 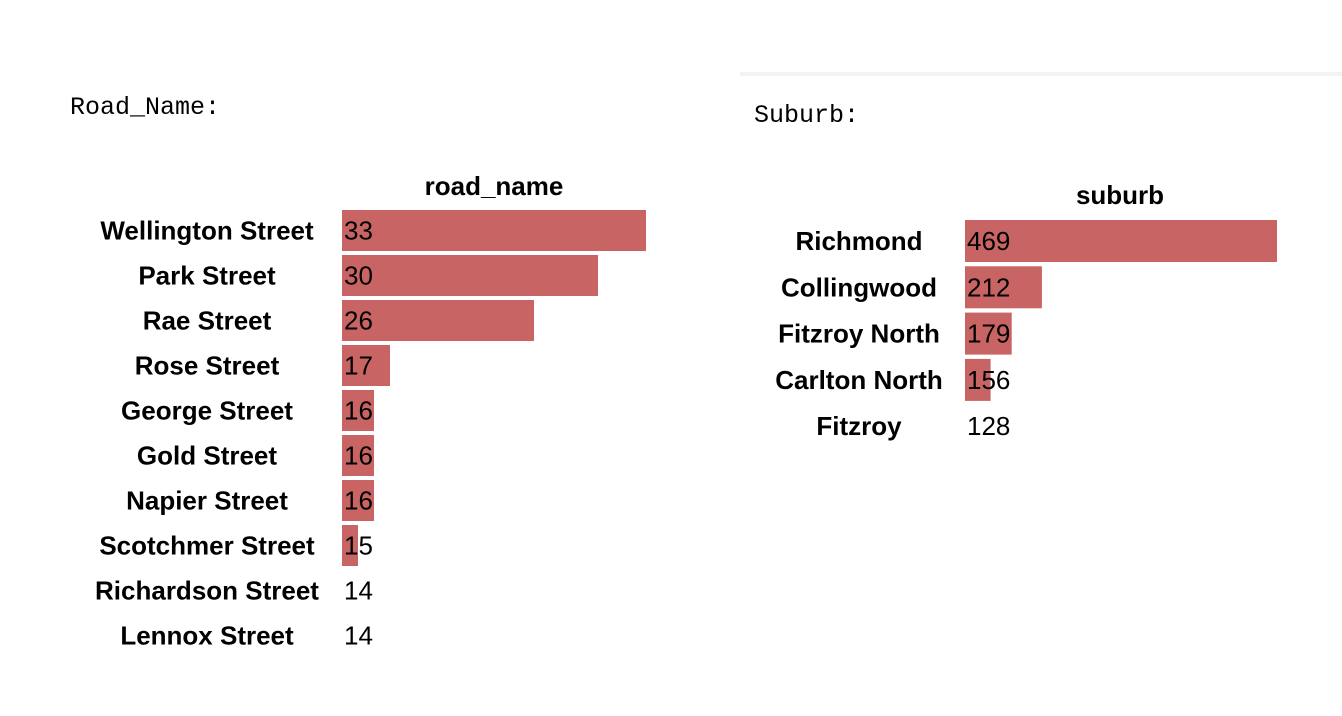 What do you see at coordinates (988, 287) in the screenshot?
I see `suburb-value-label: 212` at bounding box center [988, 287].